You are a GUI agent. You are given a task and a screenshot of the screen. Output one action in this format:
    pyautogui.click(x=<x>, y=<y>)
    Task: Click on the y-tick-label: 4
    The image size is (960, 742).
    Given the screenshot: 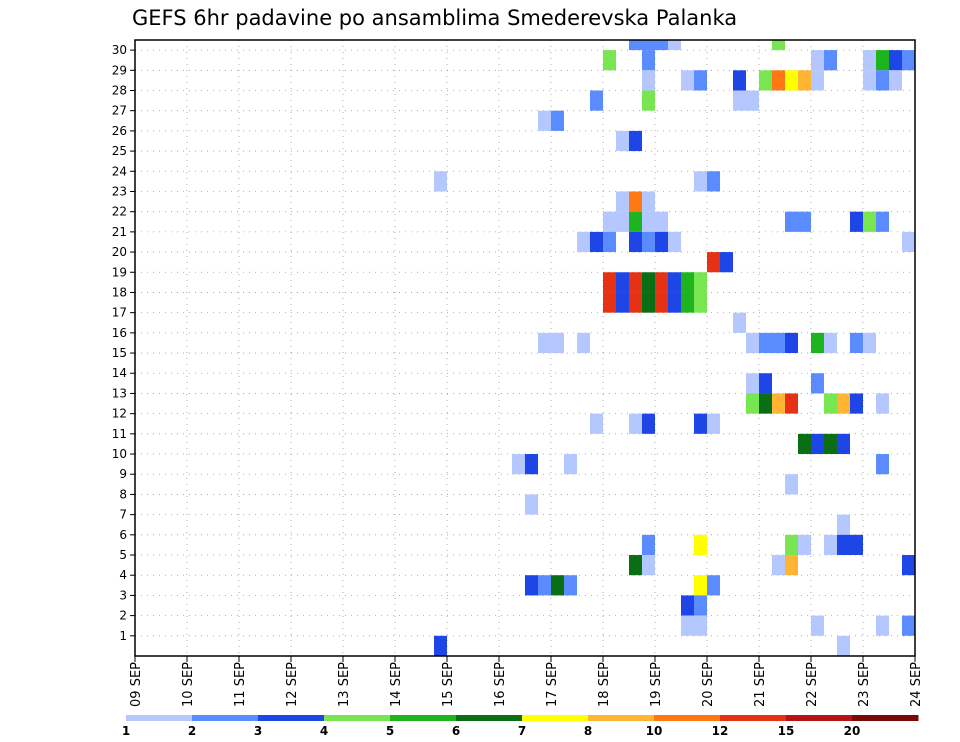 What is the action you would take?
    pyautogui.click(x=123, y=575)
    